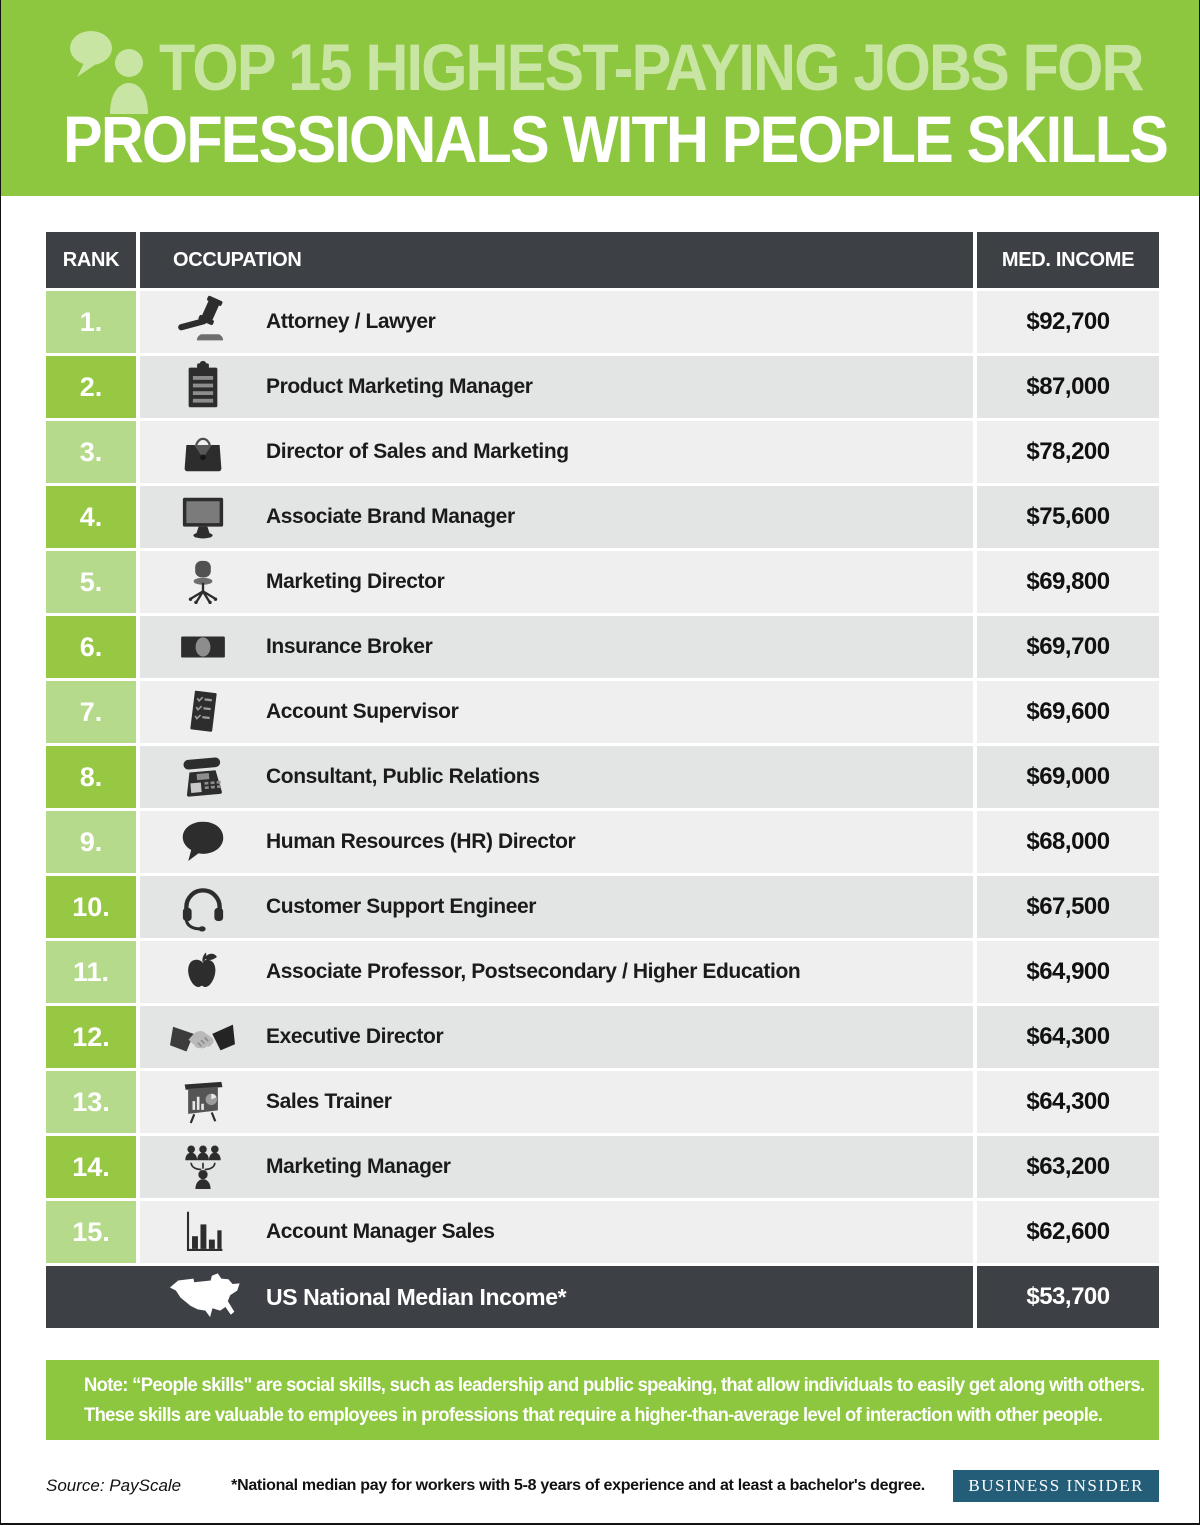  Describe the element at coordinates (602, 907) in the screenshot. I see `table-row: 10. Customer Support Engineer $67,500` at that location.